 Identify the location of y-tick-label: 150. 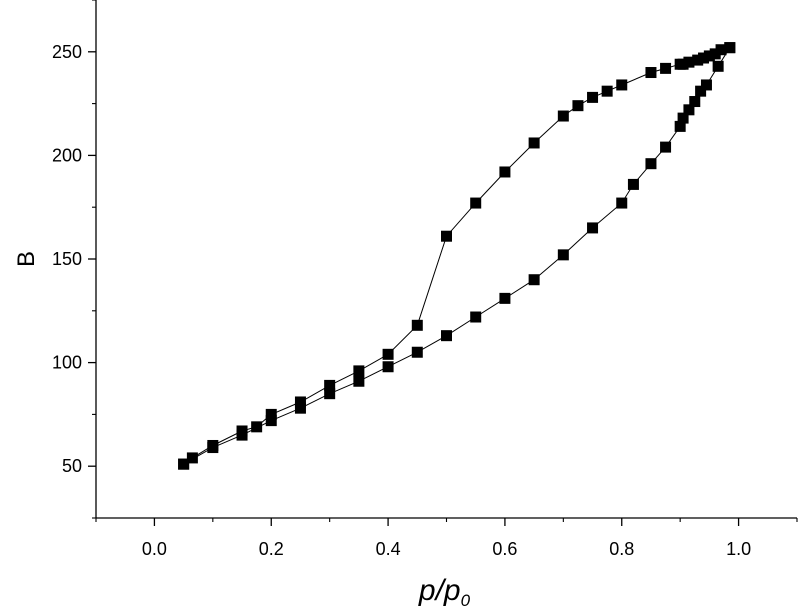
(67, 259).